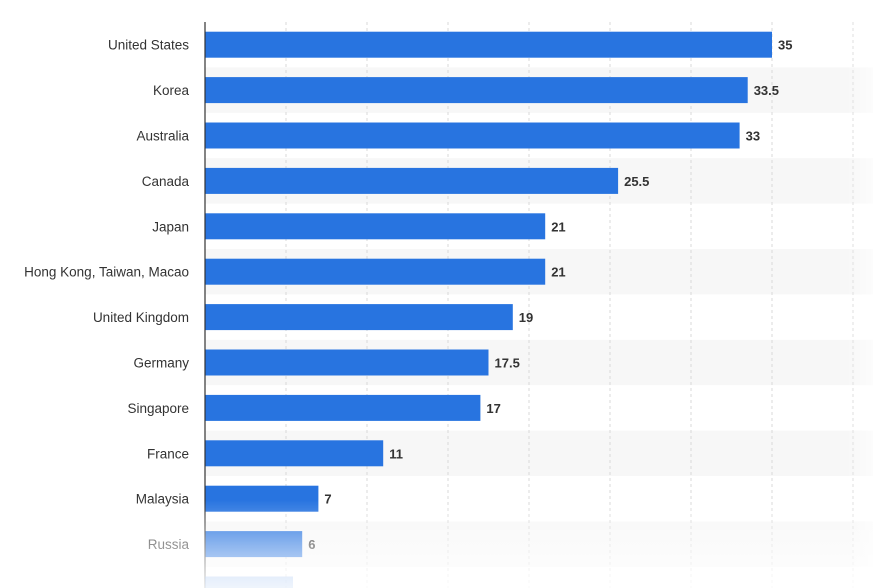  Describe the element at coordinates (493, 408) in the screenshot. I see `value-label: 17` at that location.